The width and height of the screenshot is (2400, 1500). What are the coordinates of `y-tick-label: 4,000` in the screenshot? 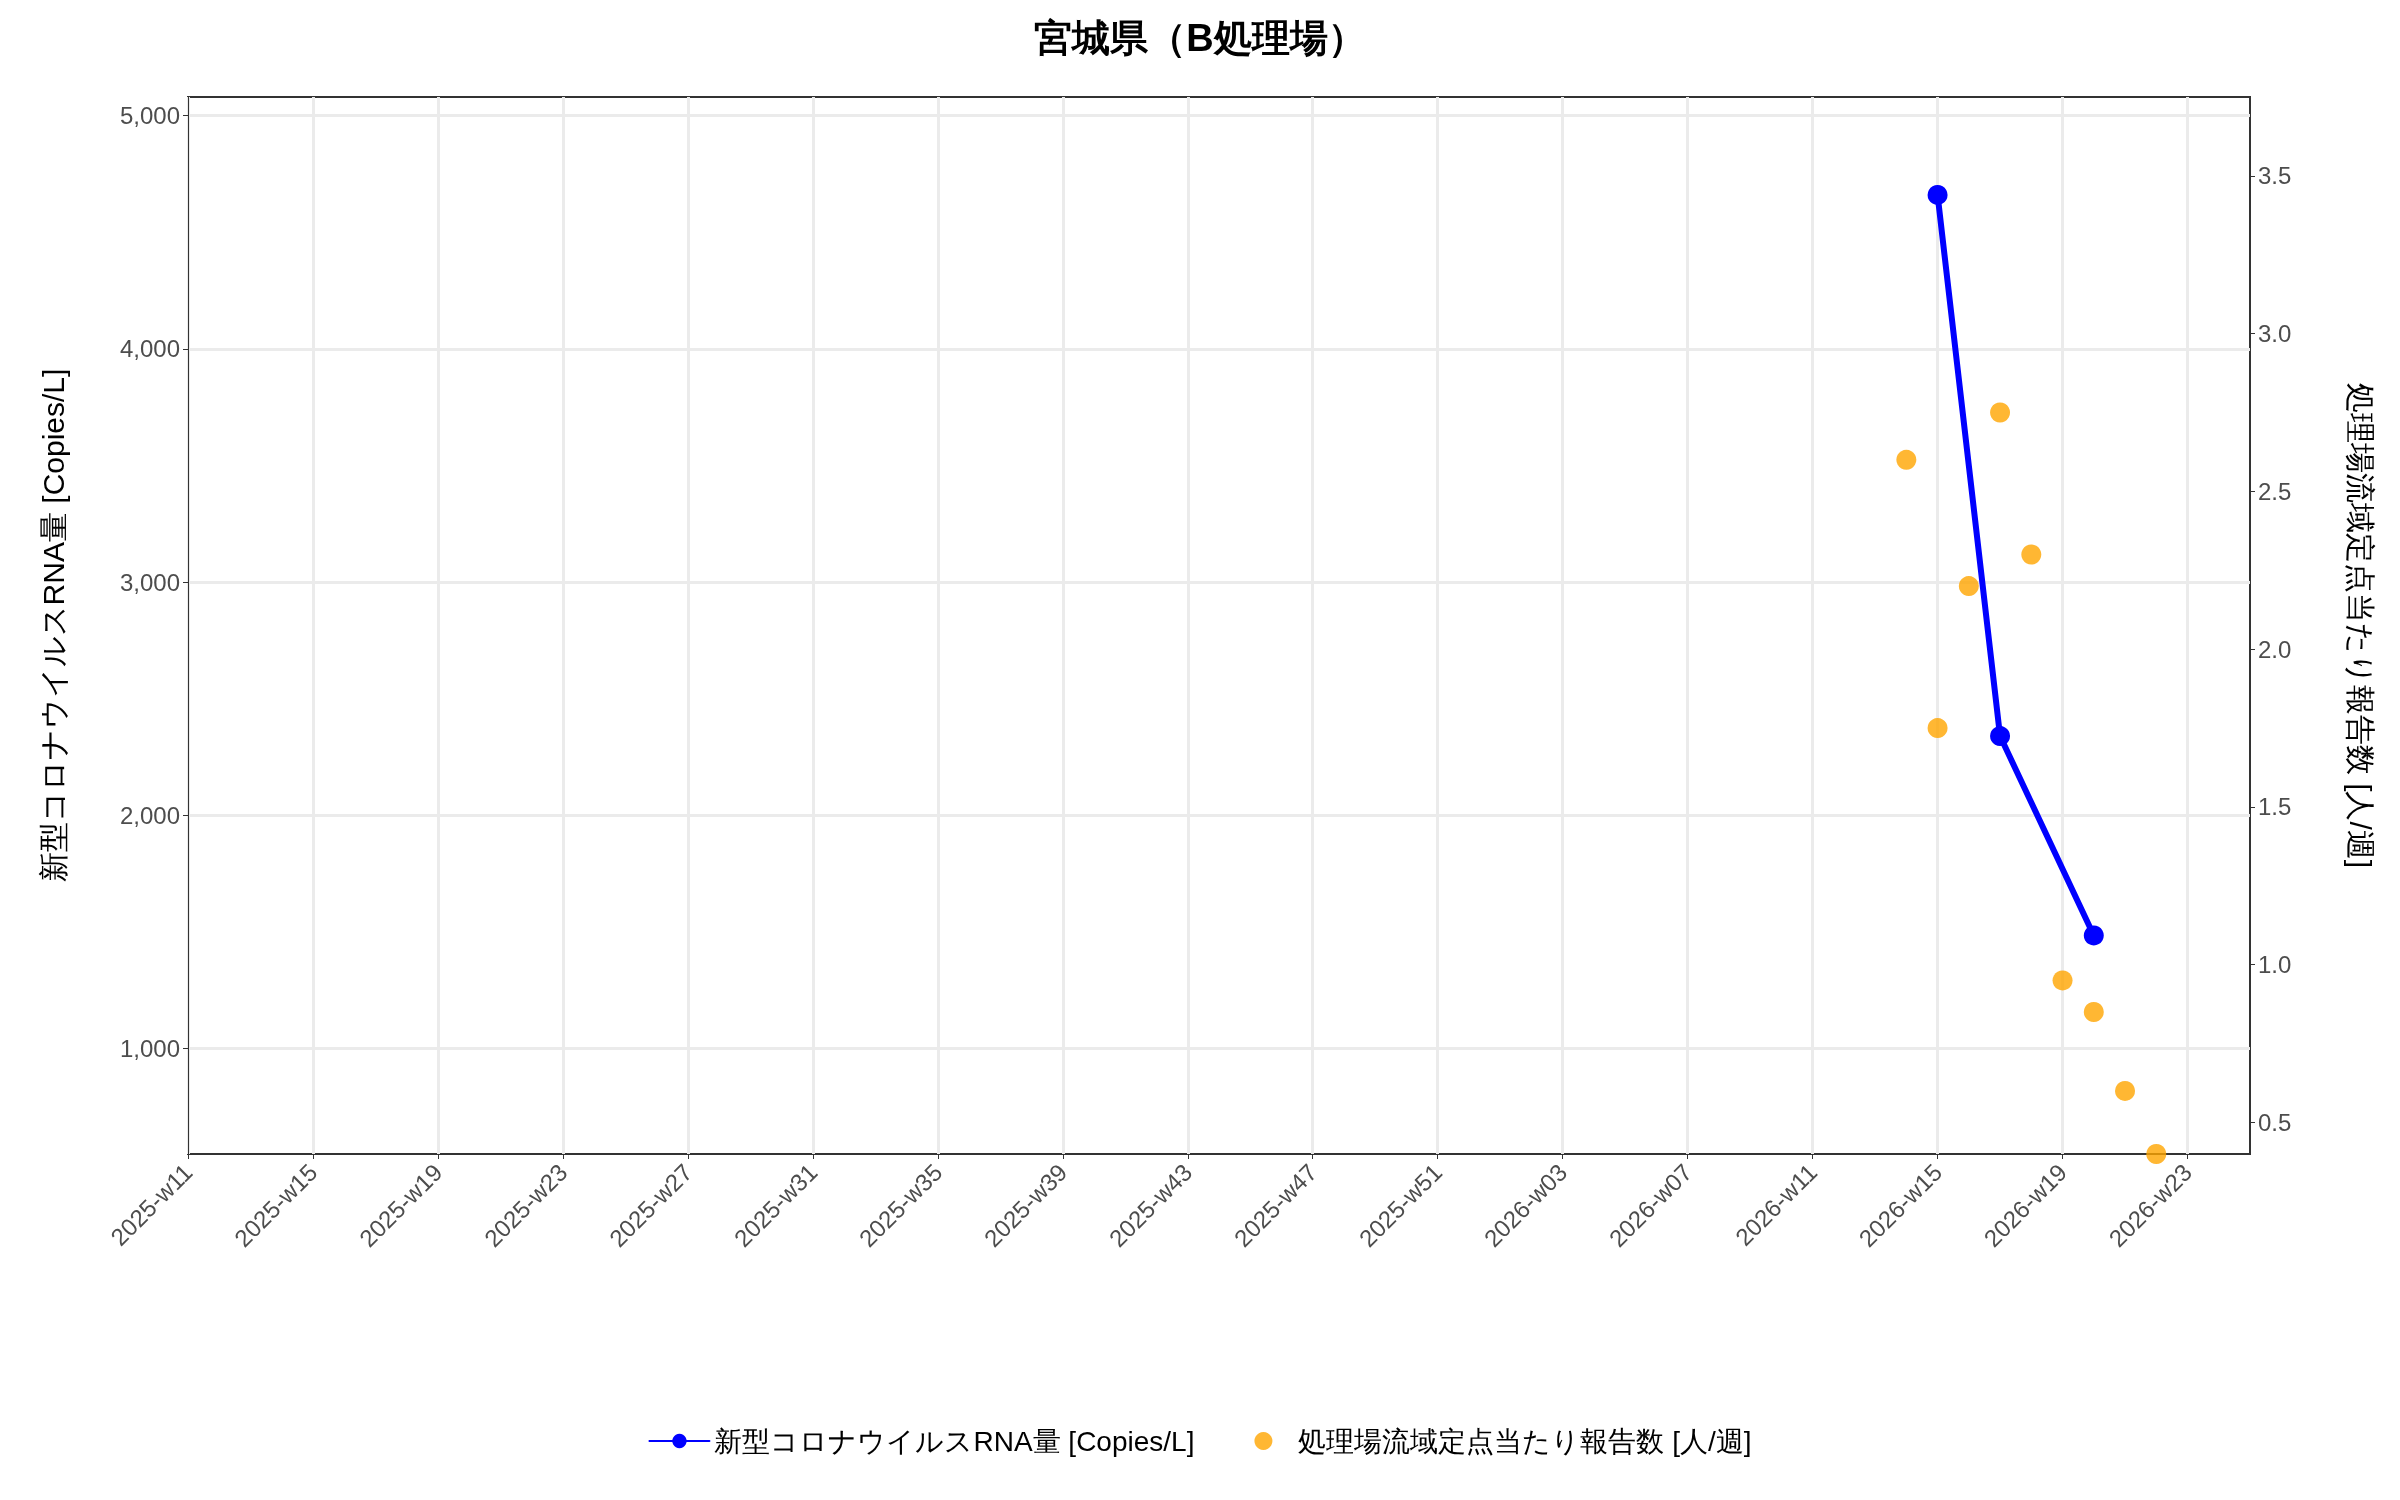 It's located at (149, 349).